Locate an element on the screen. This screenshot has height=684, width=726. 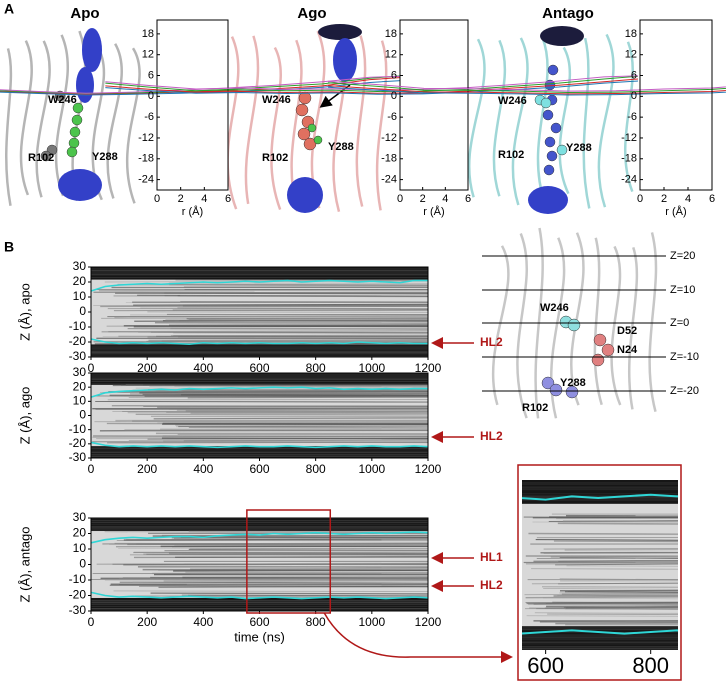
x-axis-label: time (ns) is located at coordinates (259, 636).